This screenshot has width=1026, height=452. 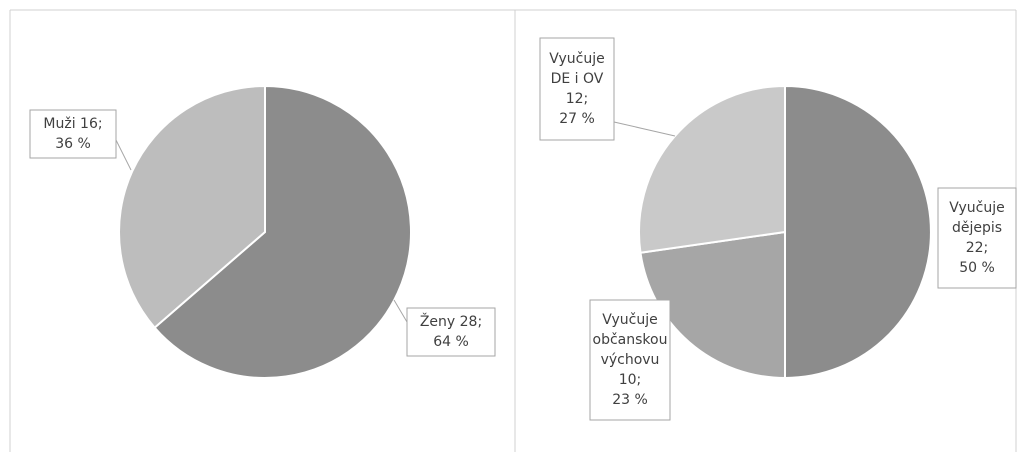 I want to click on data-label: Muži 16;, so click(x=72, y=124).